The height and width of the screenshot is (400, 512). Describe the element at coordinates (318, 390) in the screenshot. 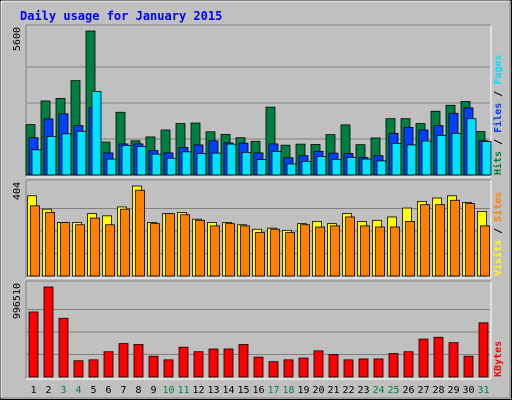

I see `x-label-day: 20` at that location.